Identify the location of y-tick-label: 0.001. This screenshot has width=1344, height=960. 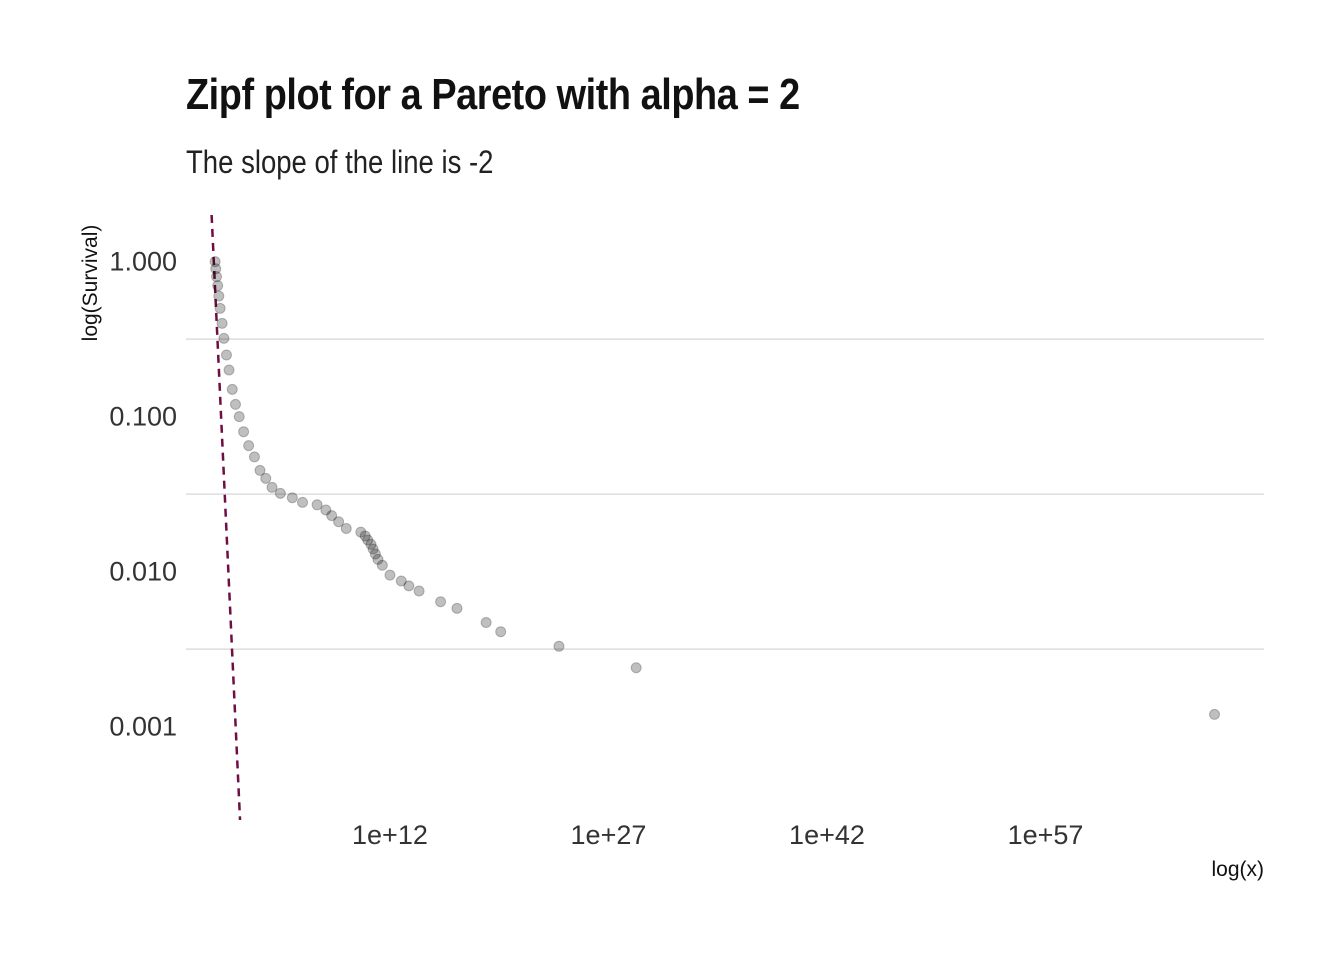
(143, 727).